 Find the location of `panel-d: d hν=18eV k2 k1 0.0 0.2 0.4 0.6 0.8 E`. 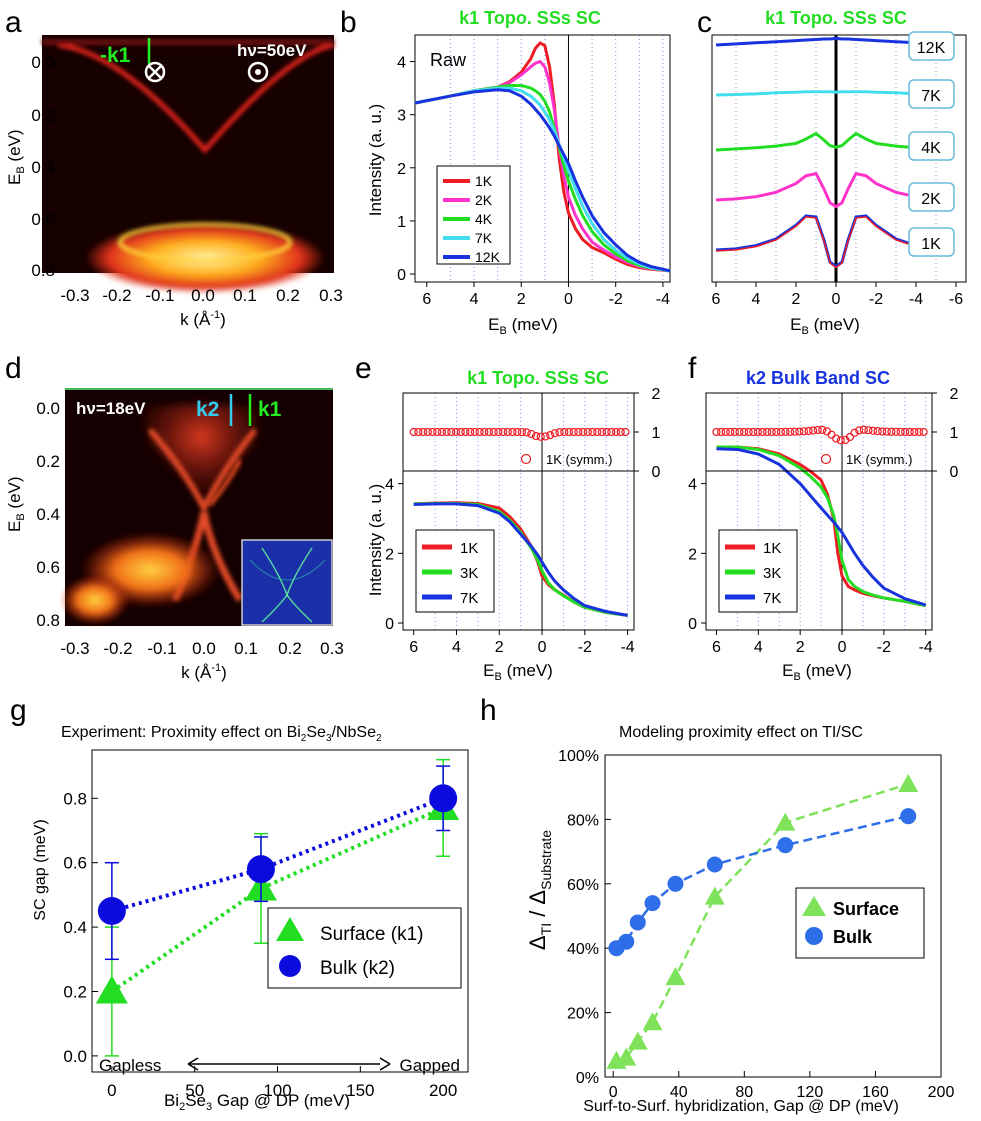

panel-d: d hν=18eV k2 k1 0.0 0.2 0.4 0.6 0.8 E is located at coordinates (174, 517).